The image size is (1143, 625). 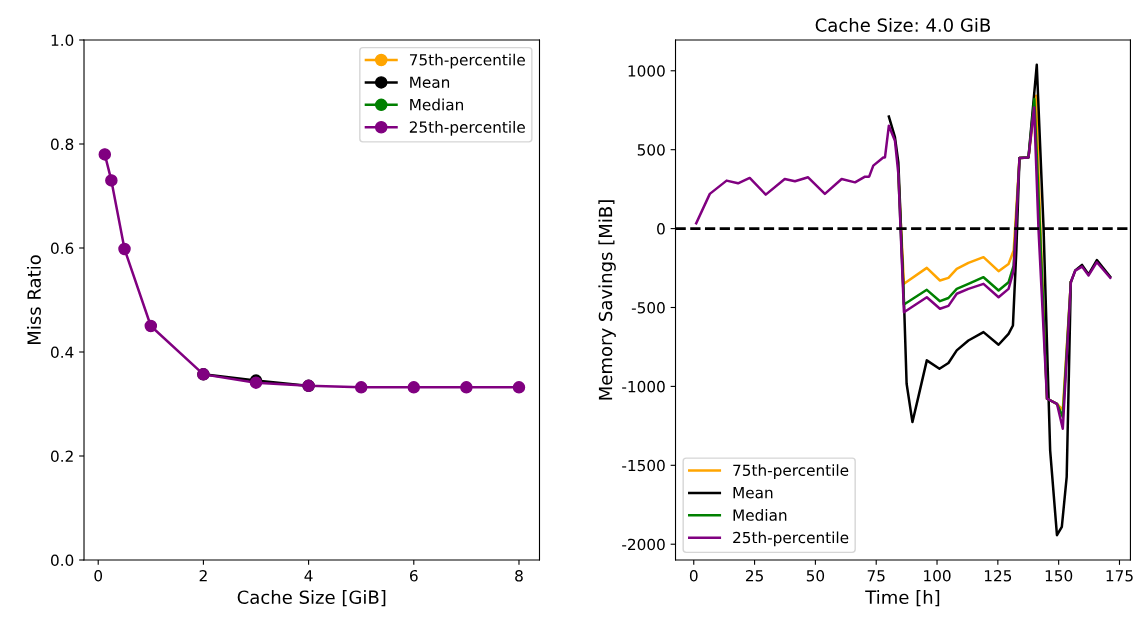 I want to click on x-tick-label: 75, so click(x=876, y=576).